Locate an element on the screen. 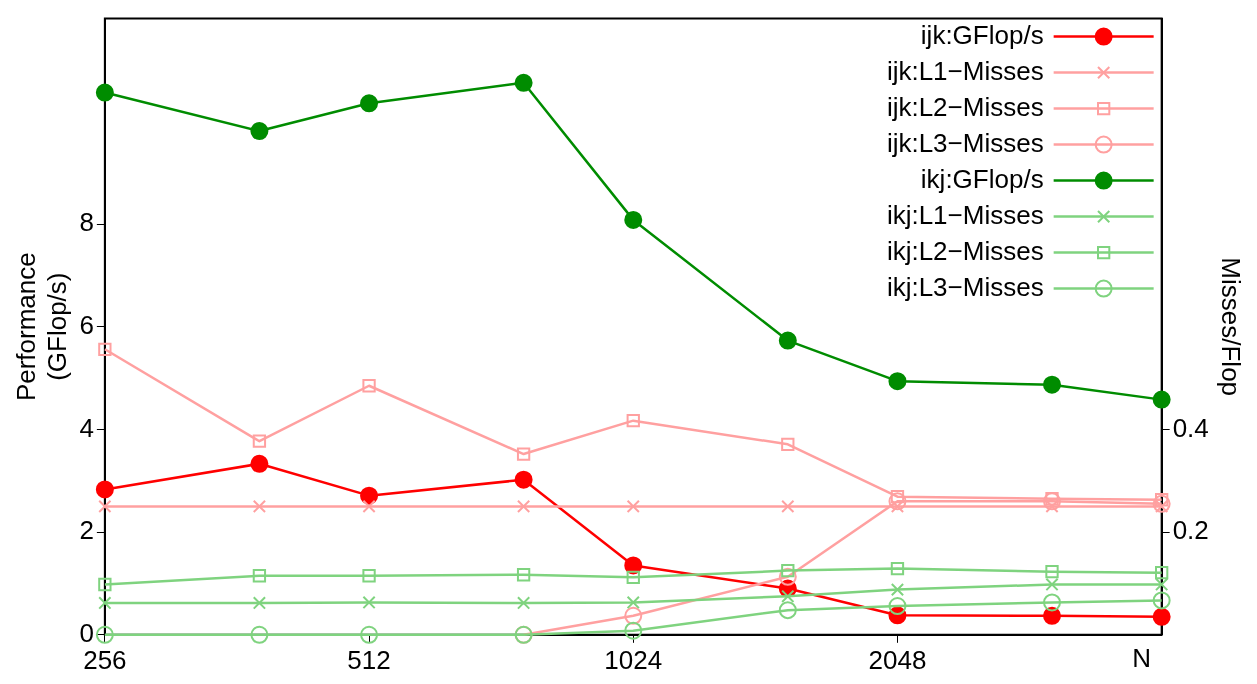  x-tick-label: 2048 is located at coordinates (897, 659).